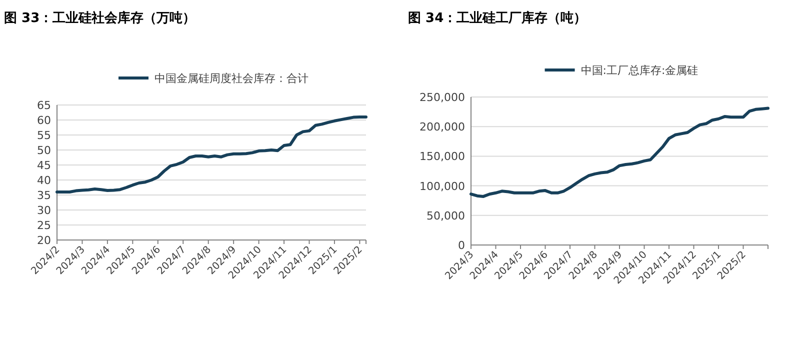  Describe the element at coordinates (497, 18) in the screenshot. I see `chart-title: 图 34：工业硅工厂库存（吨）` at that location.